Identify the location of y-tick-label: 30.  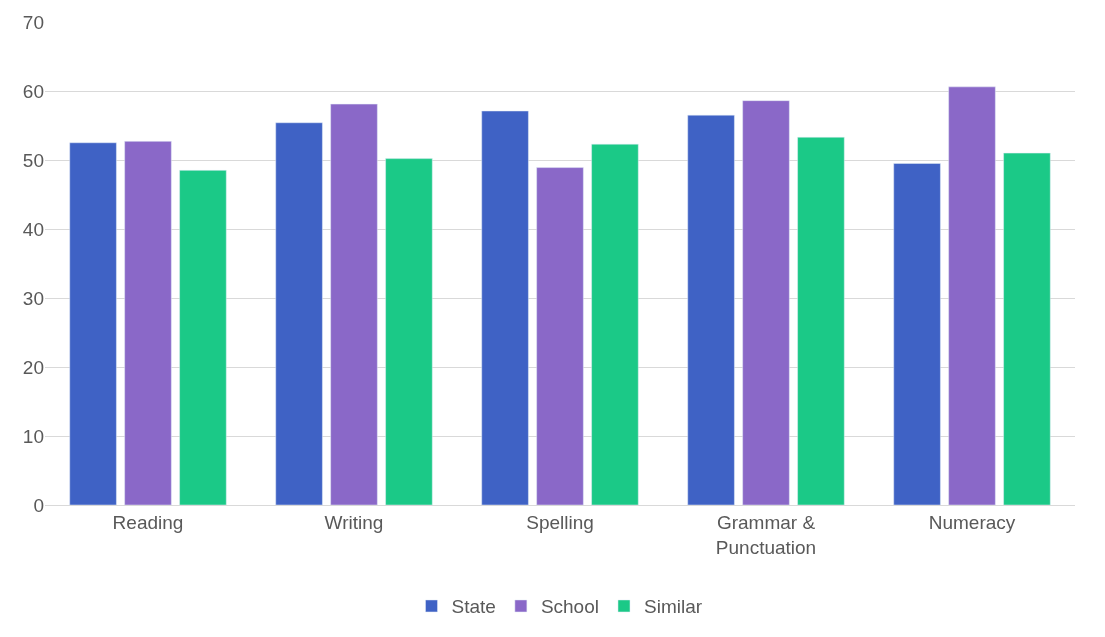
(33, 298).